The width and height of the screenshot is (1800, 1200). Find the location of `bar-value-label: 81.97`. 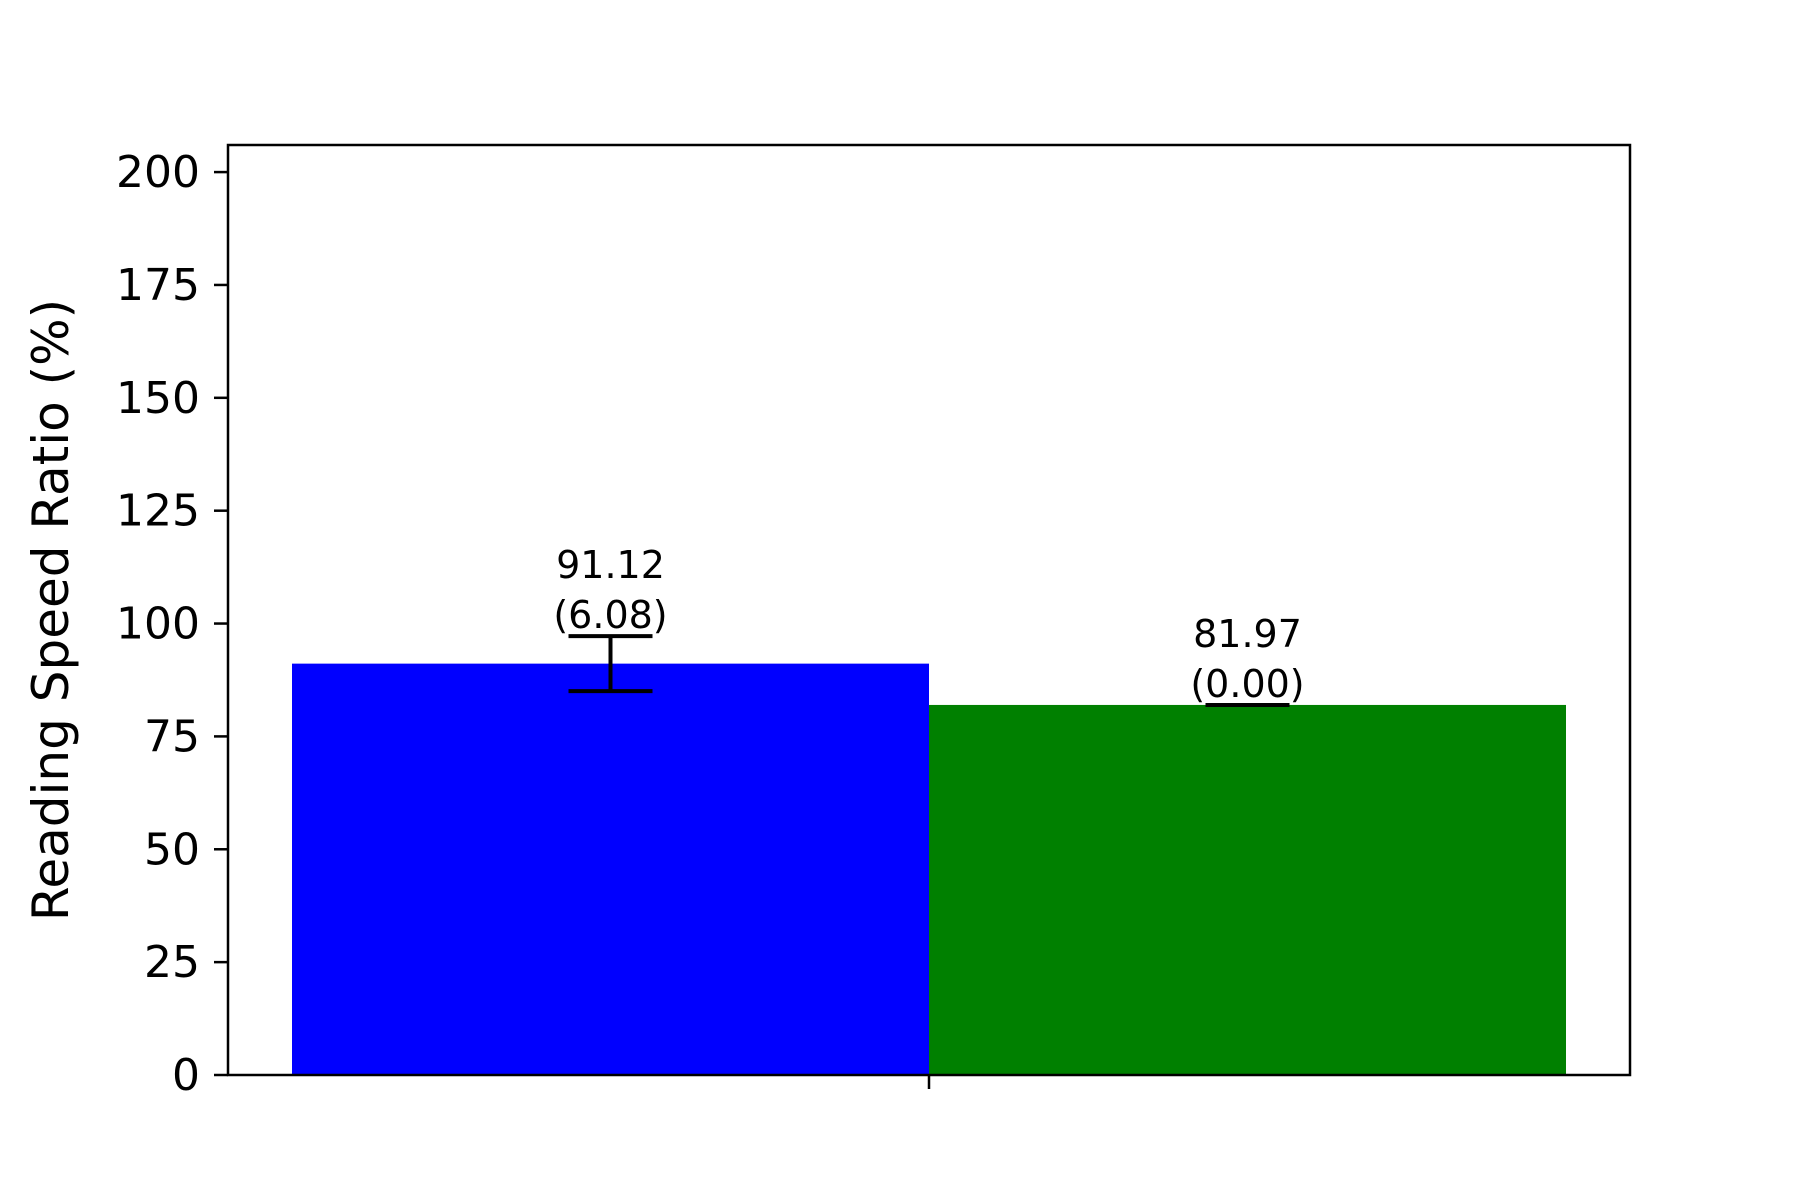

bar-value-label: 81.97 is located at coordinates (1247, 634).